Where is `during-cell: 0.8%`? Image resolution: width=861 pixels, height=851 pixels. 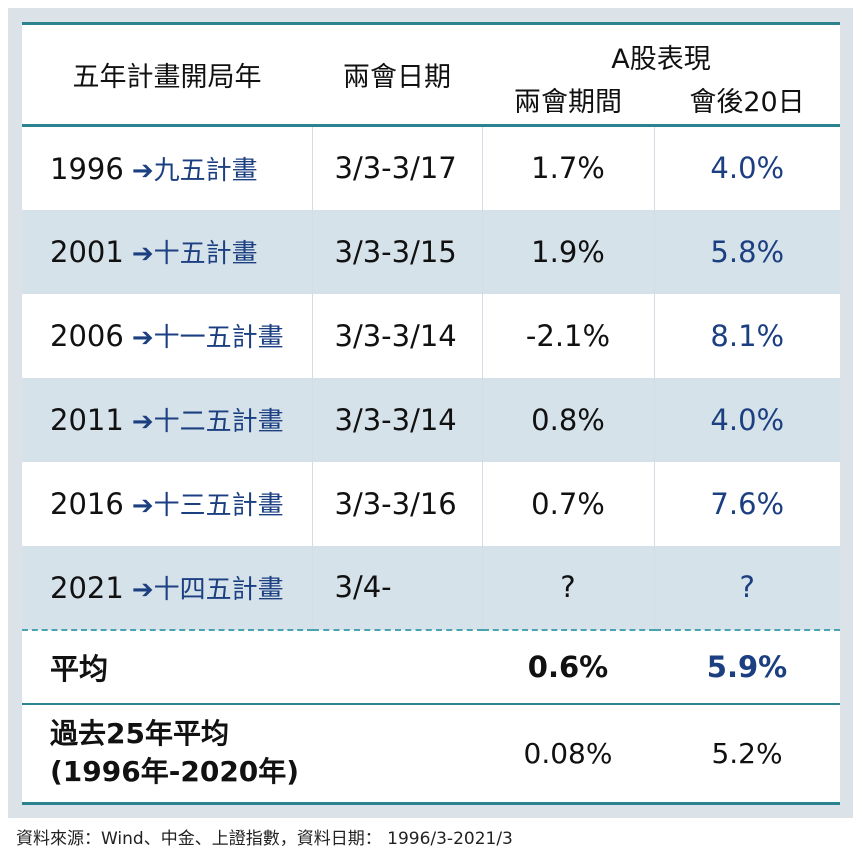 during-cell: 0.8% is located at coordinates (568, 419).